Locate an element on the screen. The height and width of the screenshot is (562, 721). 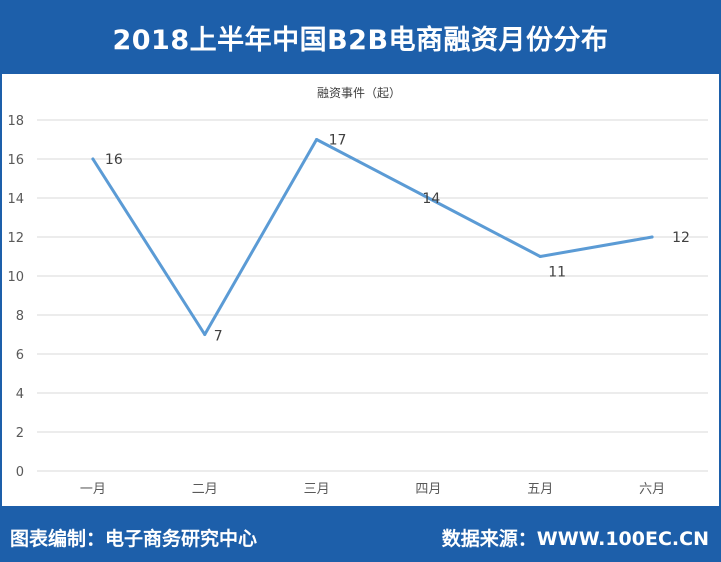
x-axis-ticks: 一月 二月 三月 四月 五月 六月 is located at coordinates (372, 489).